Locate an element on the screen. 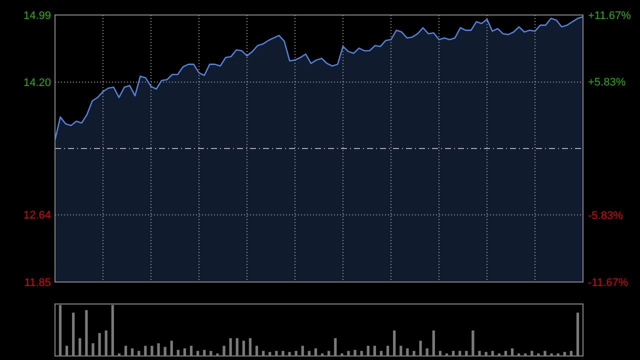 The height and width of the screenshot is (360, 640). y2-tick-label: +11.67% is located at coordinates (610, 16).